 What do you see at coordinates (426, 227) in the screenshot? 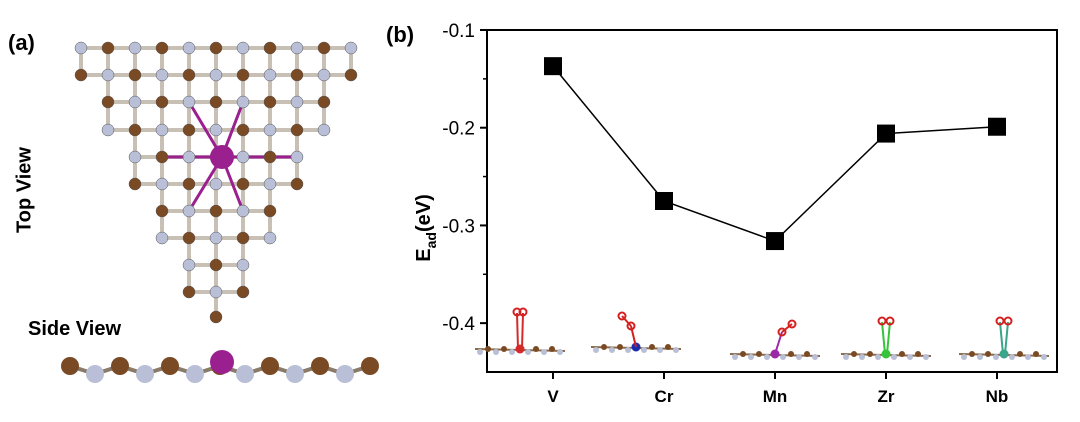
I see `y-axis-label: Ead(eV)` at bounding box center [426, 227].